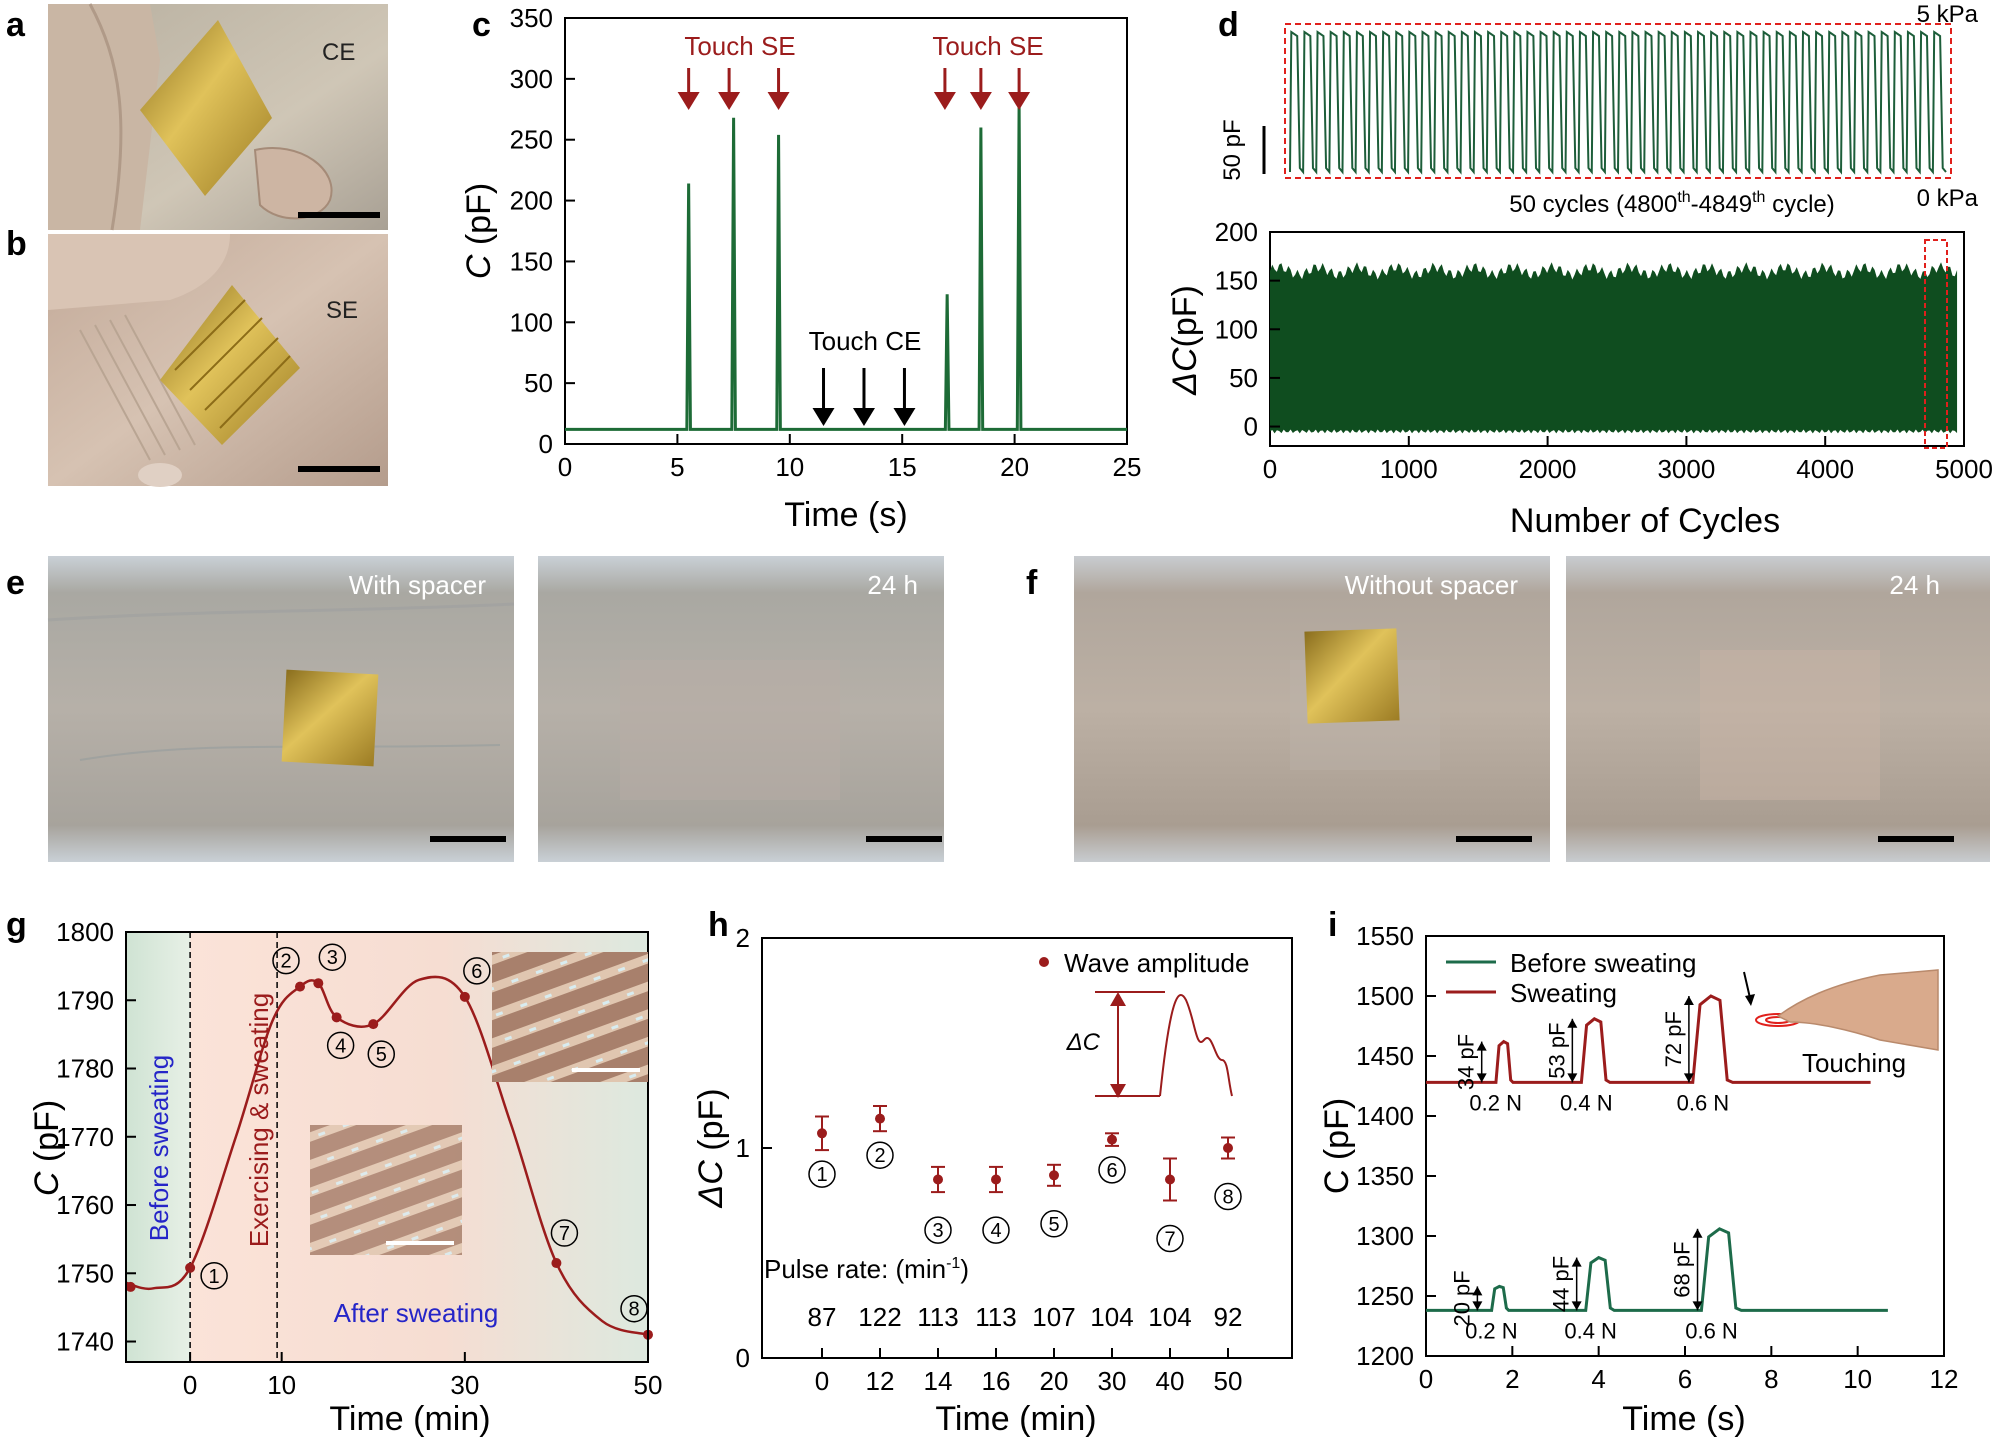  Describe the element at coordinates (531, 140) in the screenshot. I see `chart-c-ytick-label: 250` at that location.